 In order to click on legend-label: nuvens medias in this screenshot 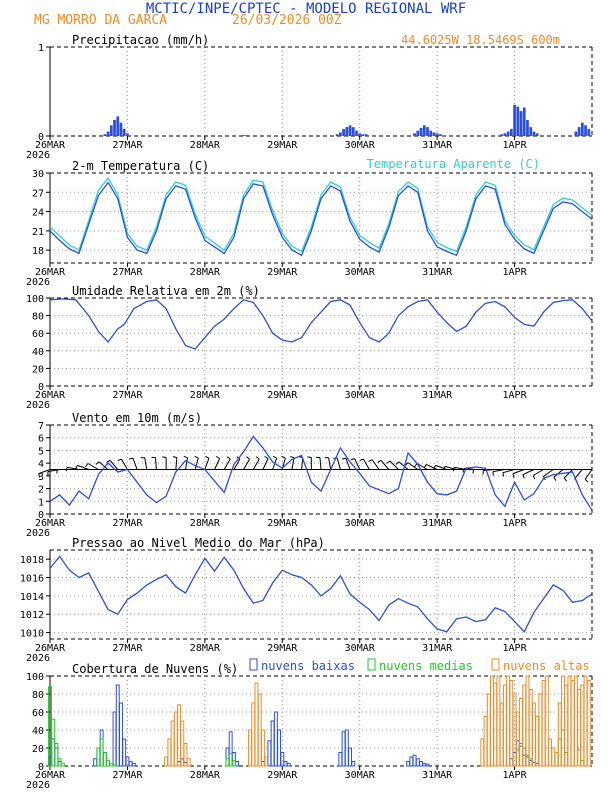, I will do `click(426, 666)`.